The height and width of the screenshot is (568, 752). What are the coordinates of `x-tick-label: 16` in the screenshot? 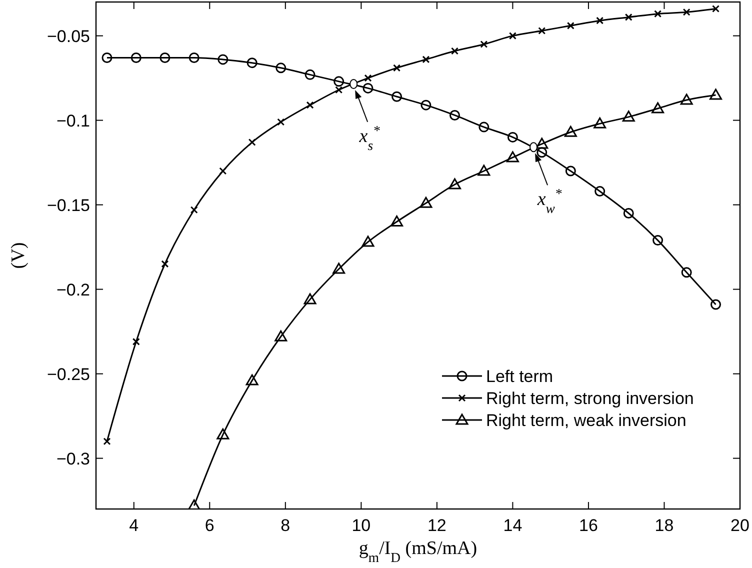 It's located at (588, 525).